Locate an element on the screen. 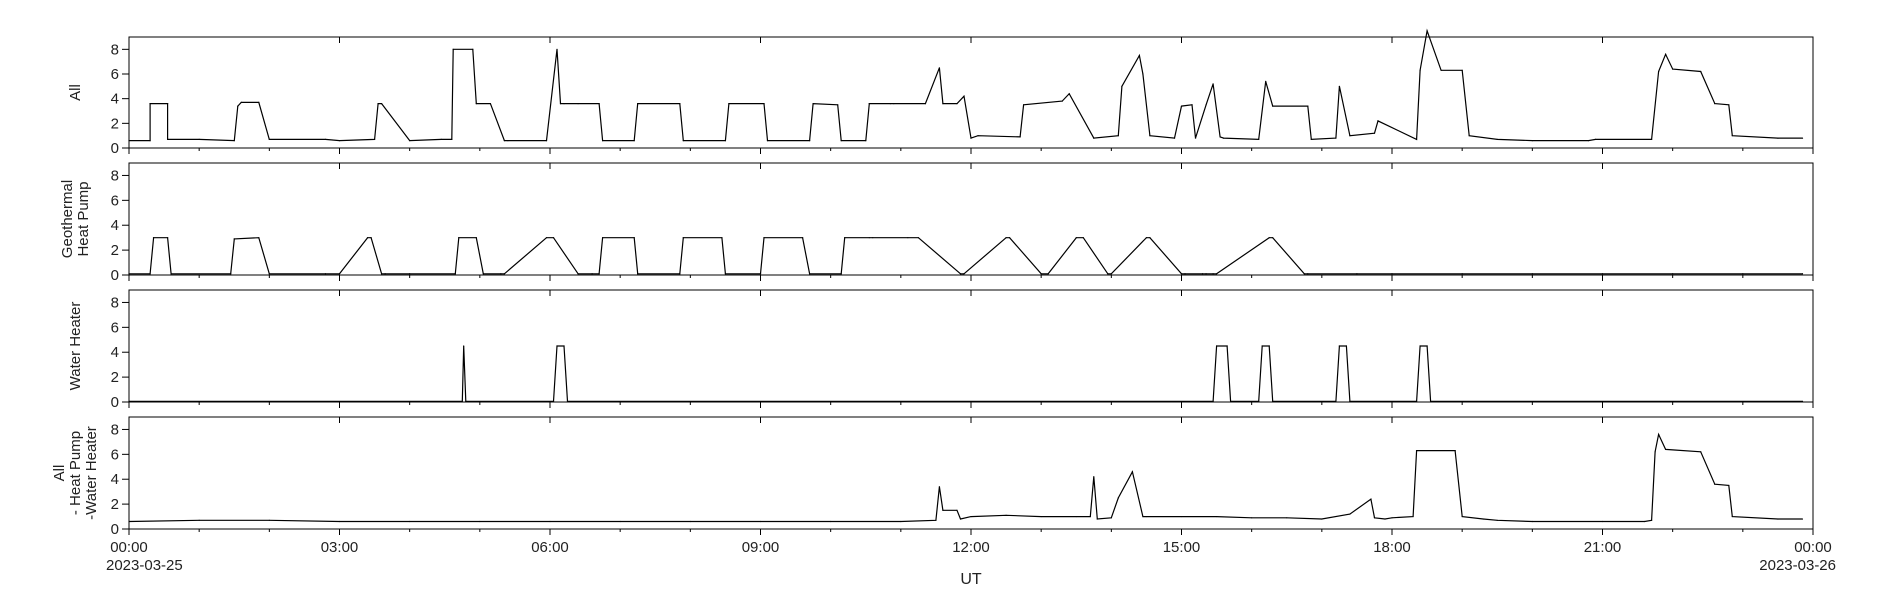 The image size is (1903, 607). y-axis-label: Geothermal is located at coordinates (67, 219).